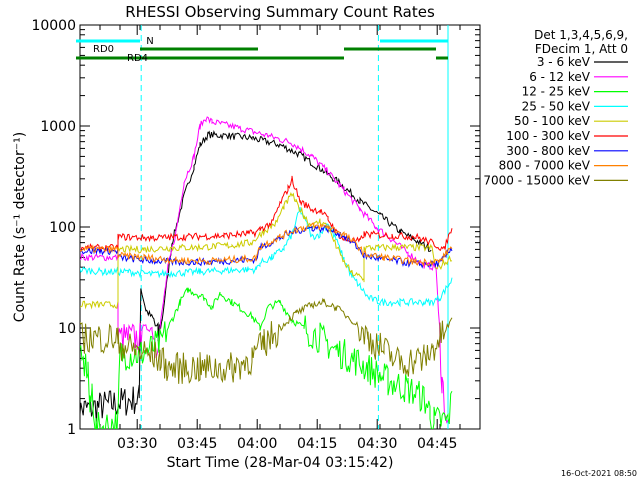  I want to click on bar-label-rd4: RD4, so click(137, 58).